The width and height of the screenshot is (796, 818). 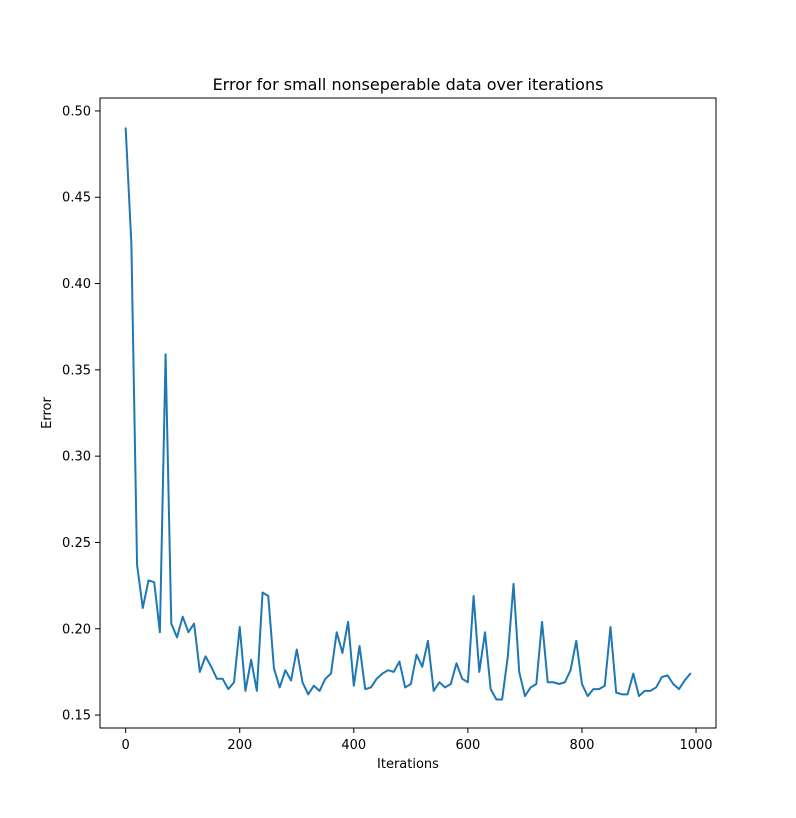 I want to click on y-tick-label: 0.15, so click(x=76, y=716).